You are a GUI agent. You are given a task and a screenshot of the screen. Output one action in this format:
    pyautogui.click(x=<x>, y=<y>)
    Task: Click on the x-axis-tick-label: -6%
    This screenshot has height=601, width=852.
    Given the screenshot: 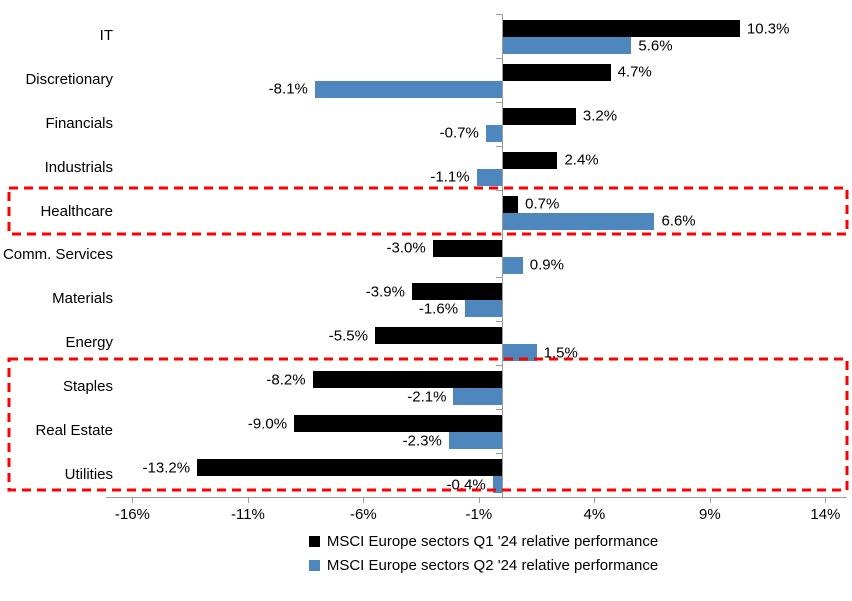 What is the action you would take?
    pyautogui.click(x=363, y=514)
    